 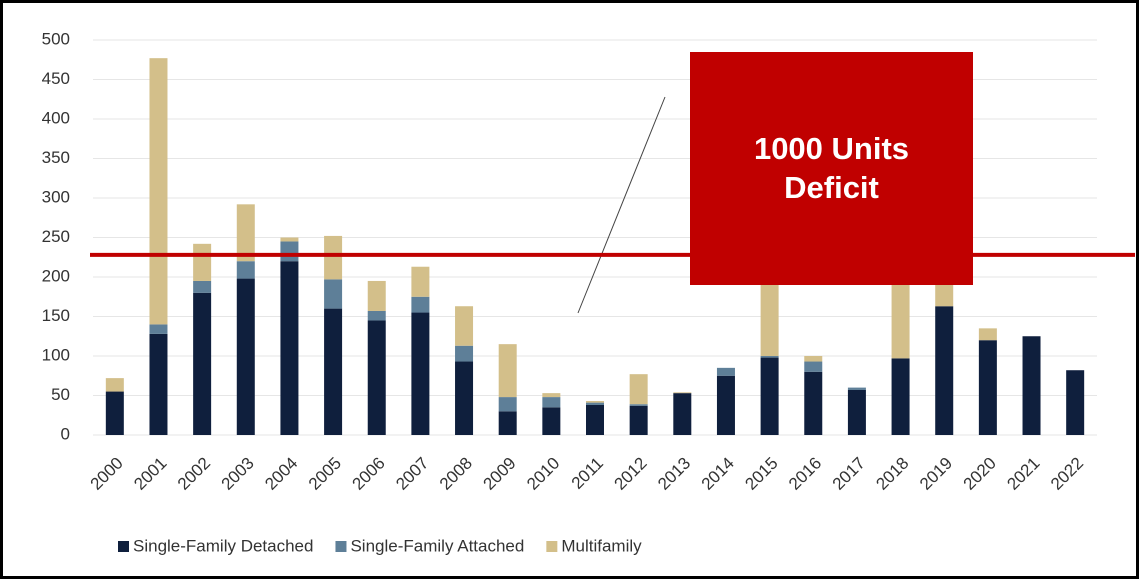 I want to click on legend-label: Multifamily, so click(x=601, y=545).